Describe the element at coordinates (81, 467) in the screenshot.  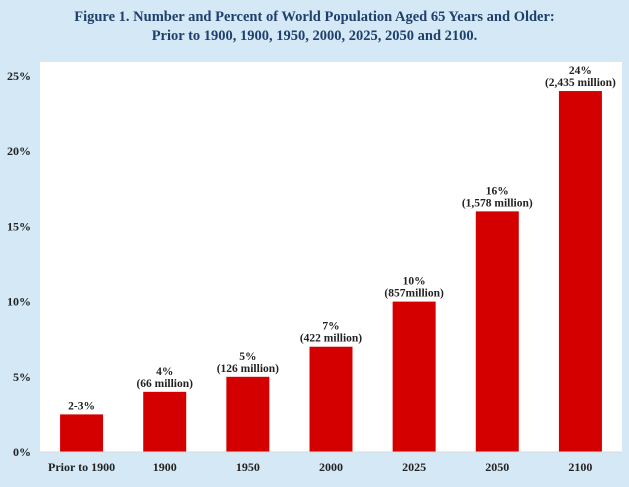
I see `x-tick-label: Prior to 1900` at that location.